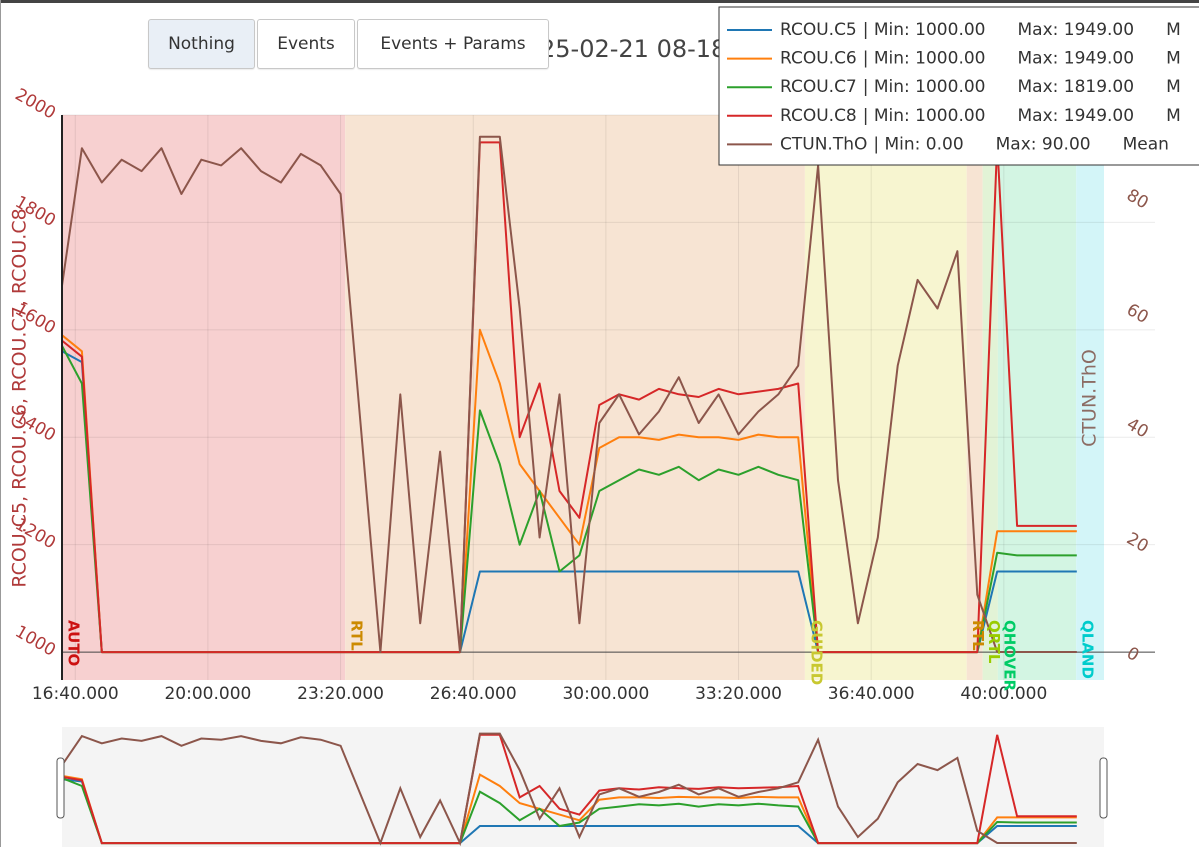 This screenshot has width=1199, height=847. What do you see at coordinates (1088, 649) in the screenshot?
I see `mode-label: QLAND` at bounding box center [1088, 649].